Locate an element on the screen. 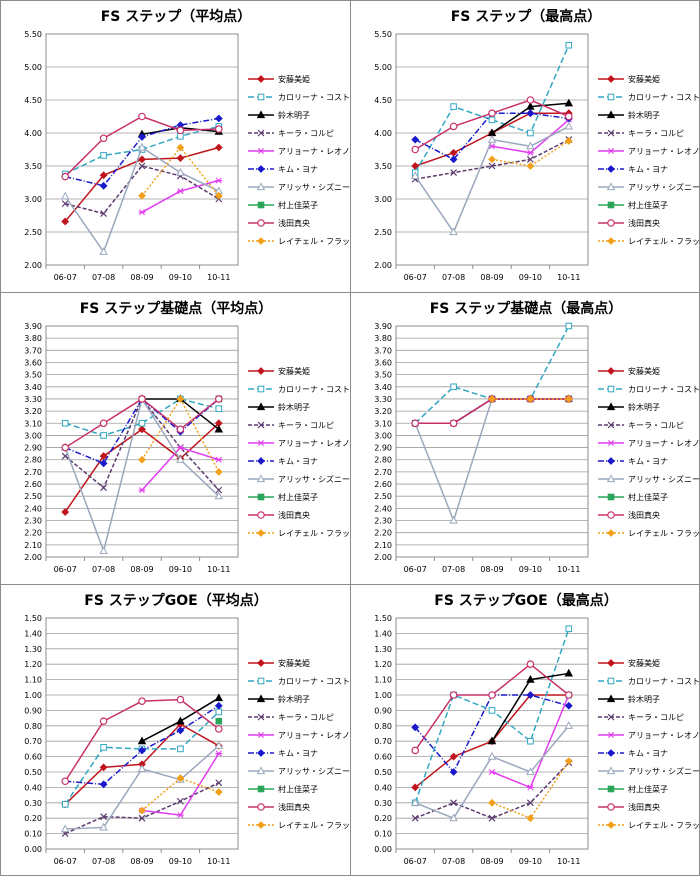 The width and height of the screenshot is (700, 877). y-tick-label: 3.30 is located at coordinates (383, 399).